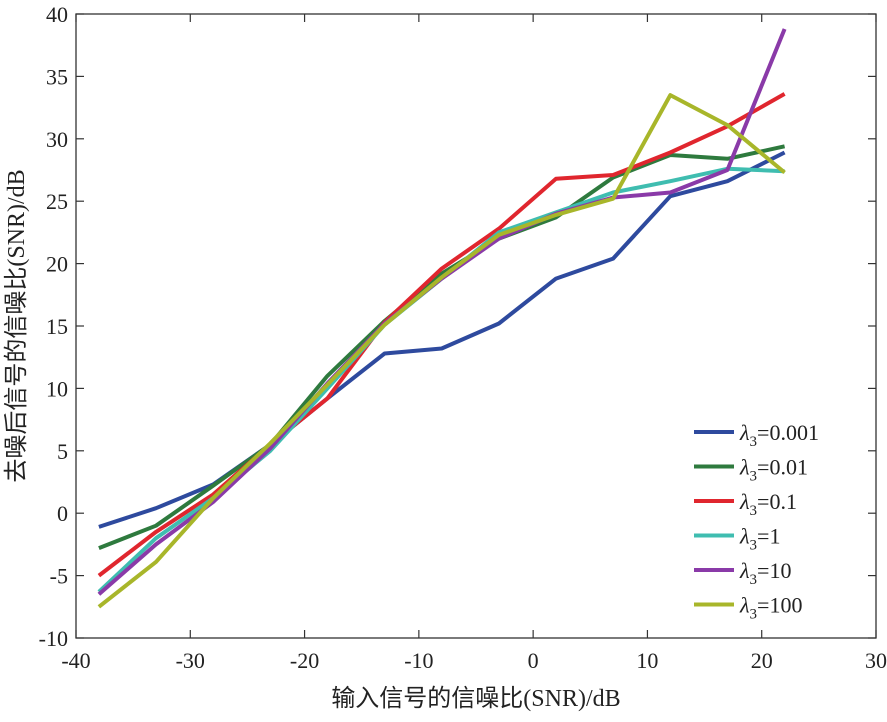 The height and width of the screenshot is (722, 887). What do you see at coordinates (765, 573) in the screenshot?
I see `legend-label: λ3=10` at bounding box center [765, 573].